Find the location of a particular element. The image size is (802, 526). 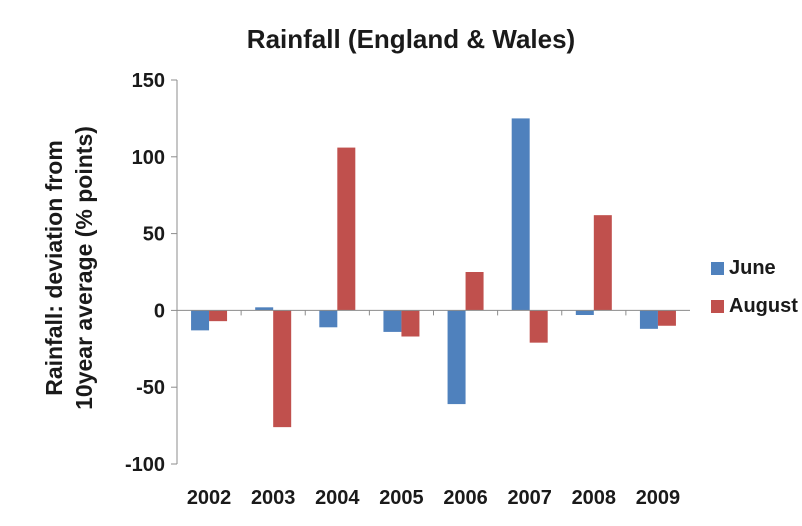

bar-august-2003 is located at coordinates (282, 369).